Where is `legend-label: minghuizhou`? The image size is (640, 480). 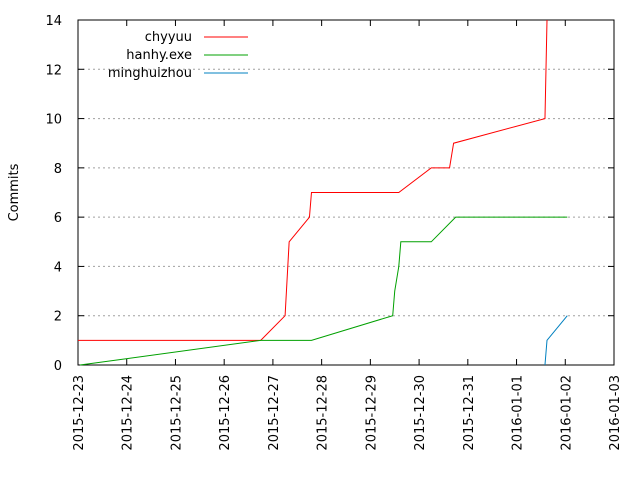 legend-label: minghuizhou is located at coordinates (150, 73).